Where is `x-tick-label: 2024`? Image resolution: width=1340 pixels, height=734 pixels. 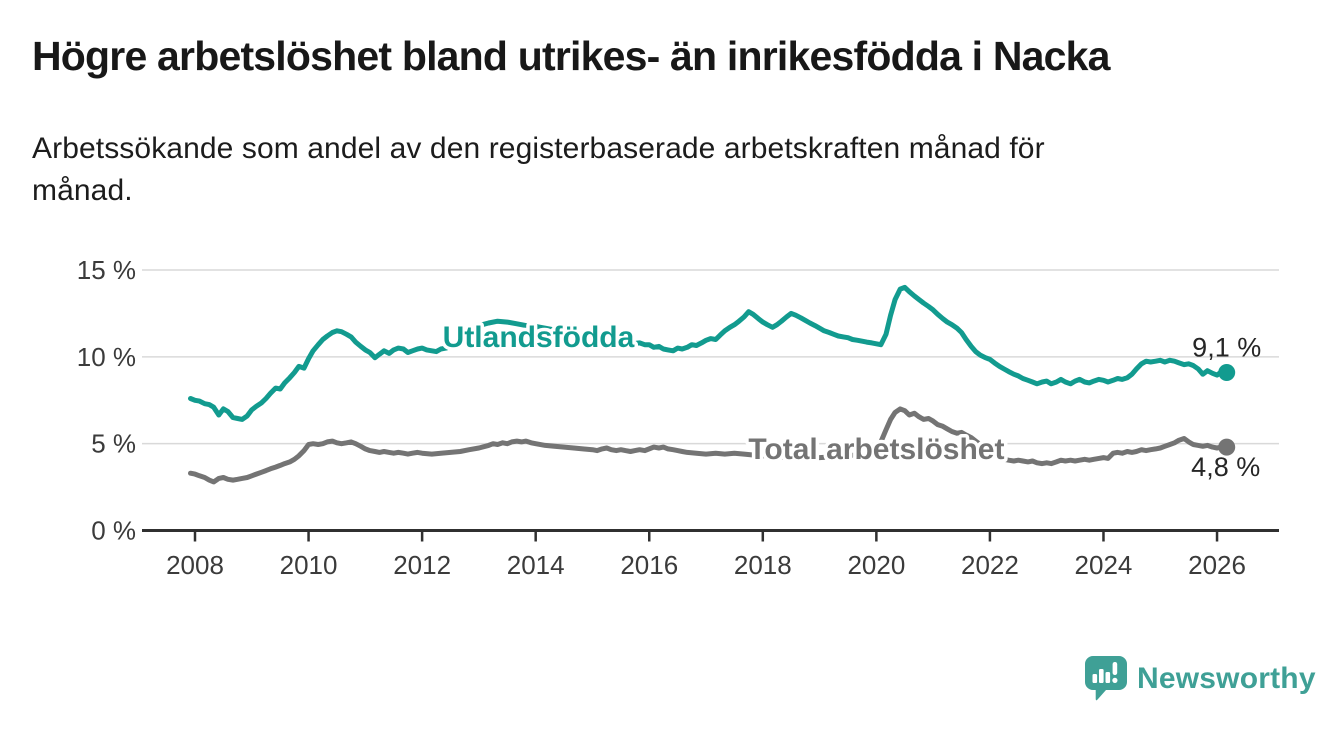
x-tick-label: 2024 is located at coordinates (1104, 565).